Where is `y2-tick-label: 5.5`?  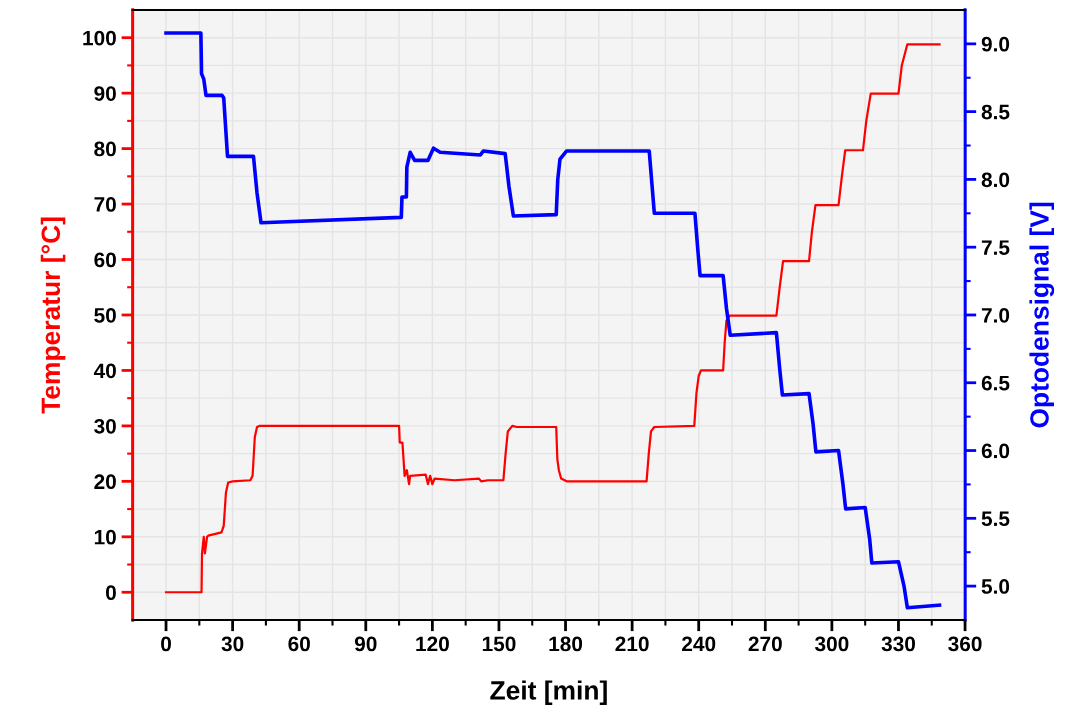 y2-tick-label: 5.5 is located at coordinates (995, 519).